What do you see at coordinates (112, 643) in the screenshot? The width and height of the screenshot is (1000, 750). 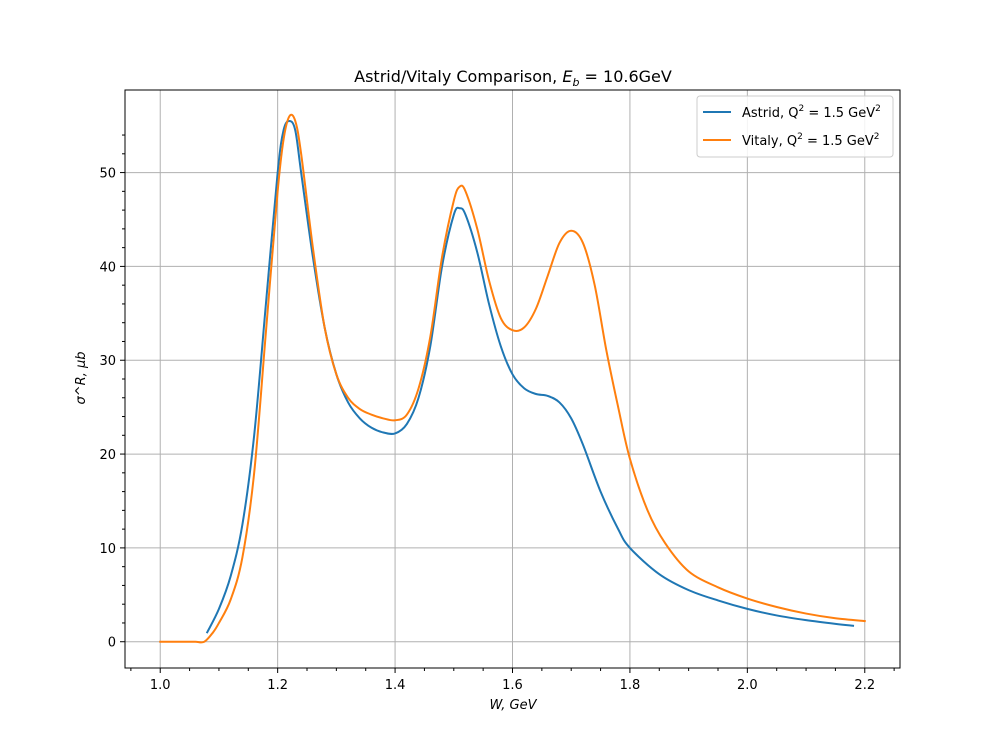 I see `y-tick-label: 0` at bounding box center [112, 643].